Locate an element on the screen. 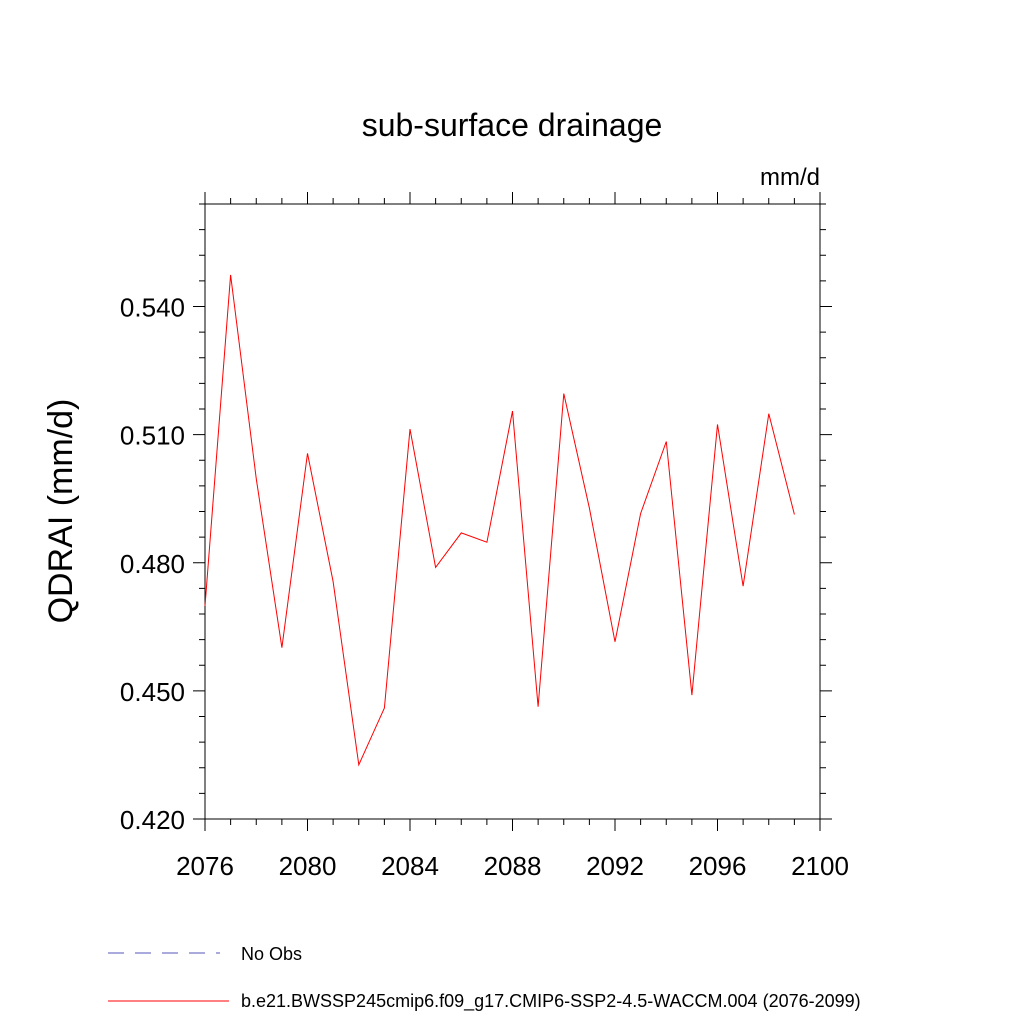  y-axis-label: QDRAI (mm/d) is located at coordinates (61, 511).